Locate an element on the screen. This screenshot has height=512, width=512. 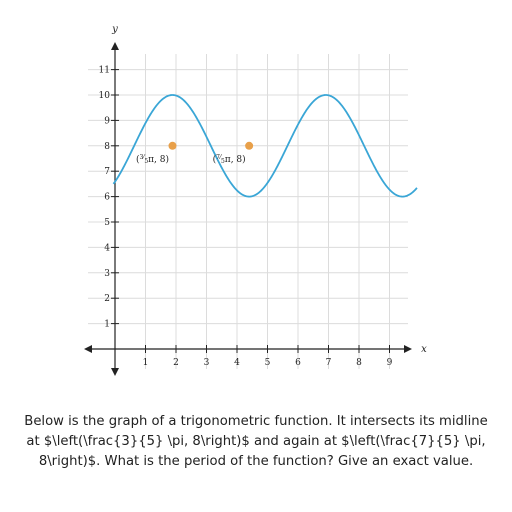
x-tick-label: 8 is located at coordinates (359, 363).